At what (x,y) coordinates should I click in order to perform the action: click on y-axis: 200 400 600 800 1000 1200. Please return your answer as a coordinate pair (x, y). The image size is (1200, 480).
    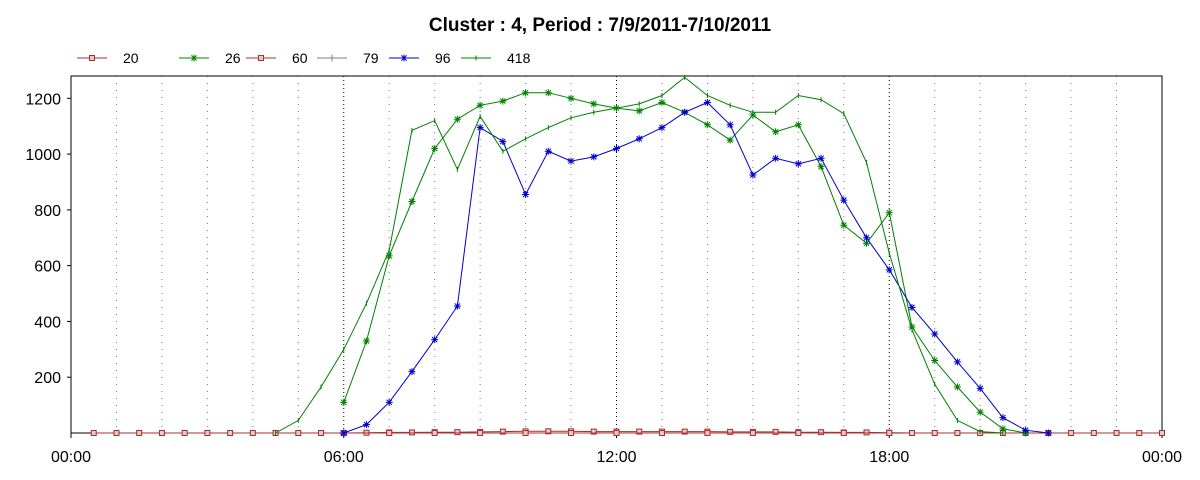
    Looking at the image, I should click on (48, 239).